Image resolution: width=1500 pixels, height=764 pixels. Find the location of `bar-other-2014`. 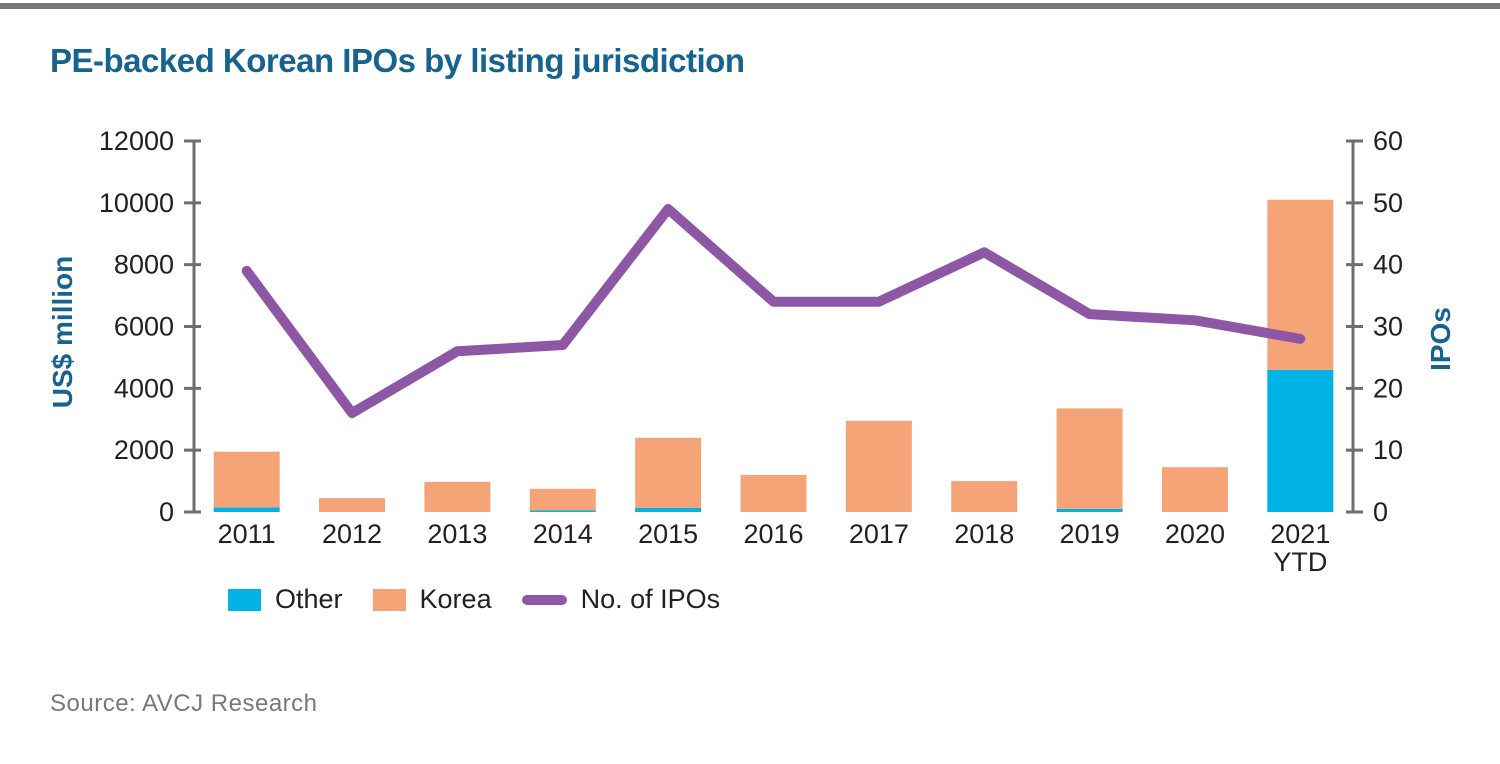

bar-other-2014 is located at coordinates (562, 511).